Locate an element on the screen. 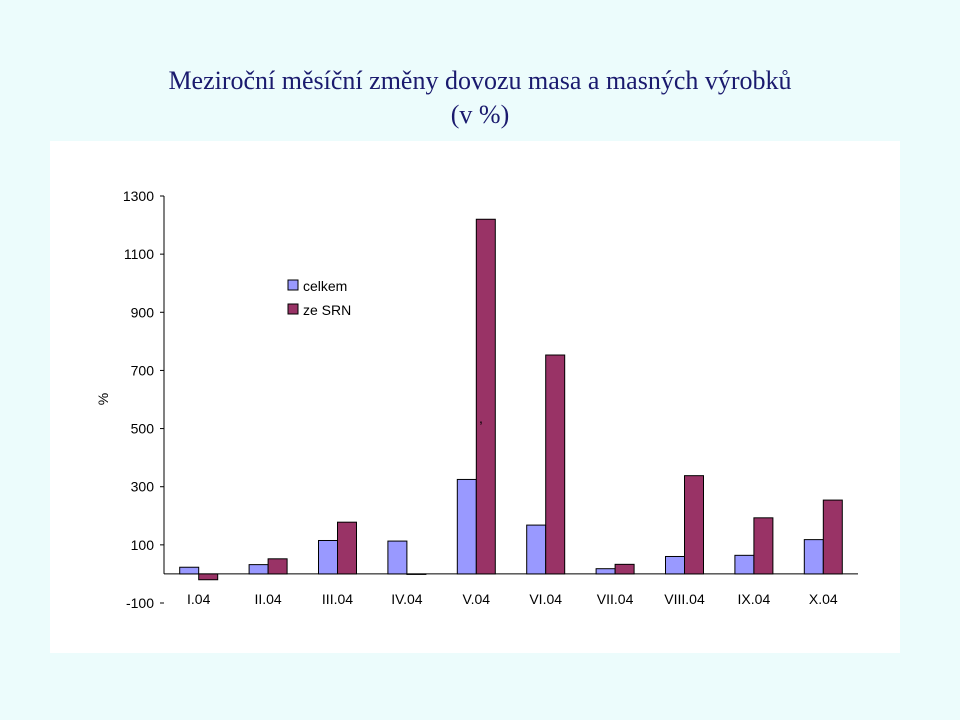 The width and height of the screenshot is (960, 720). x-tick-label: IX.04 is located at coordinates (754, 599).